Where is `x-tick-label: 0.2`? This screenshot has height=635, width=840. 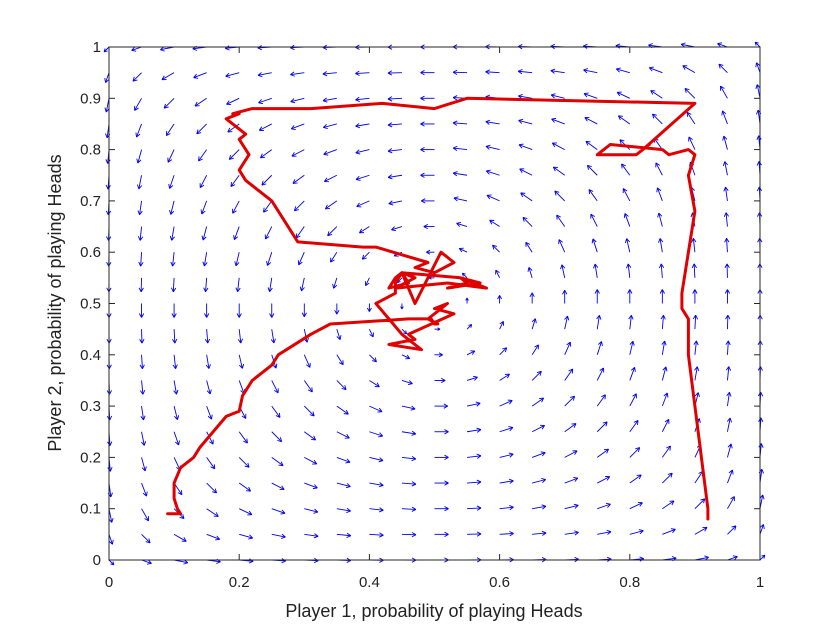
x-tick-label: 0.2 is located at coordinates (239, 582).